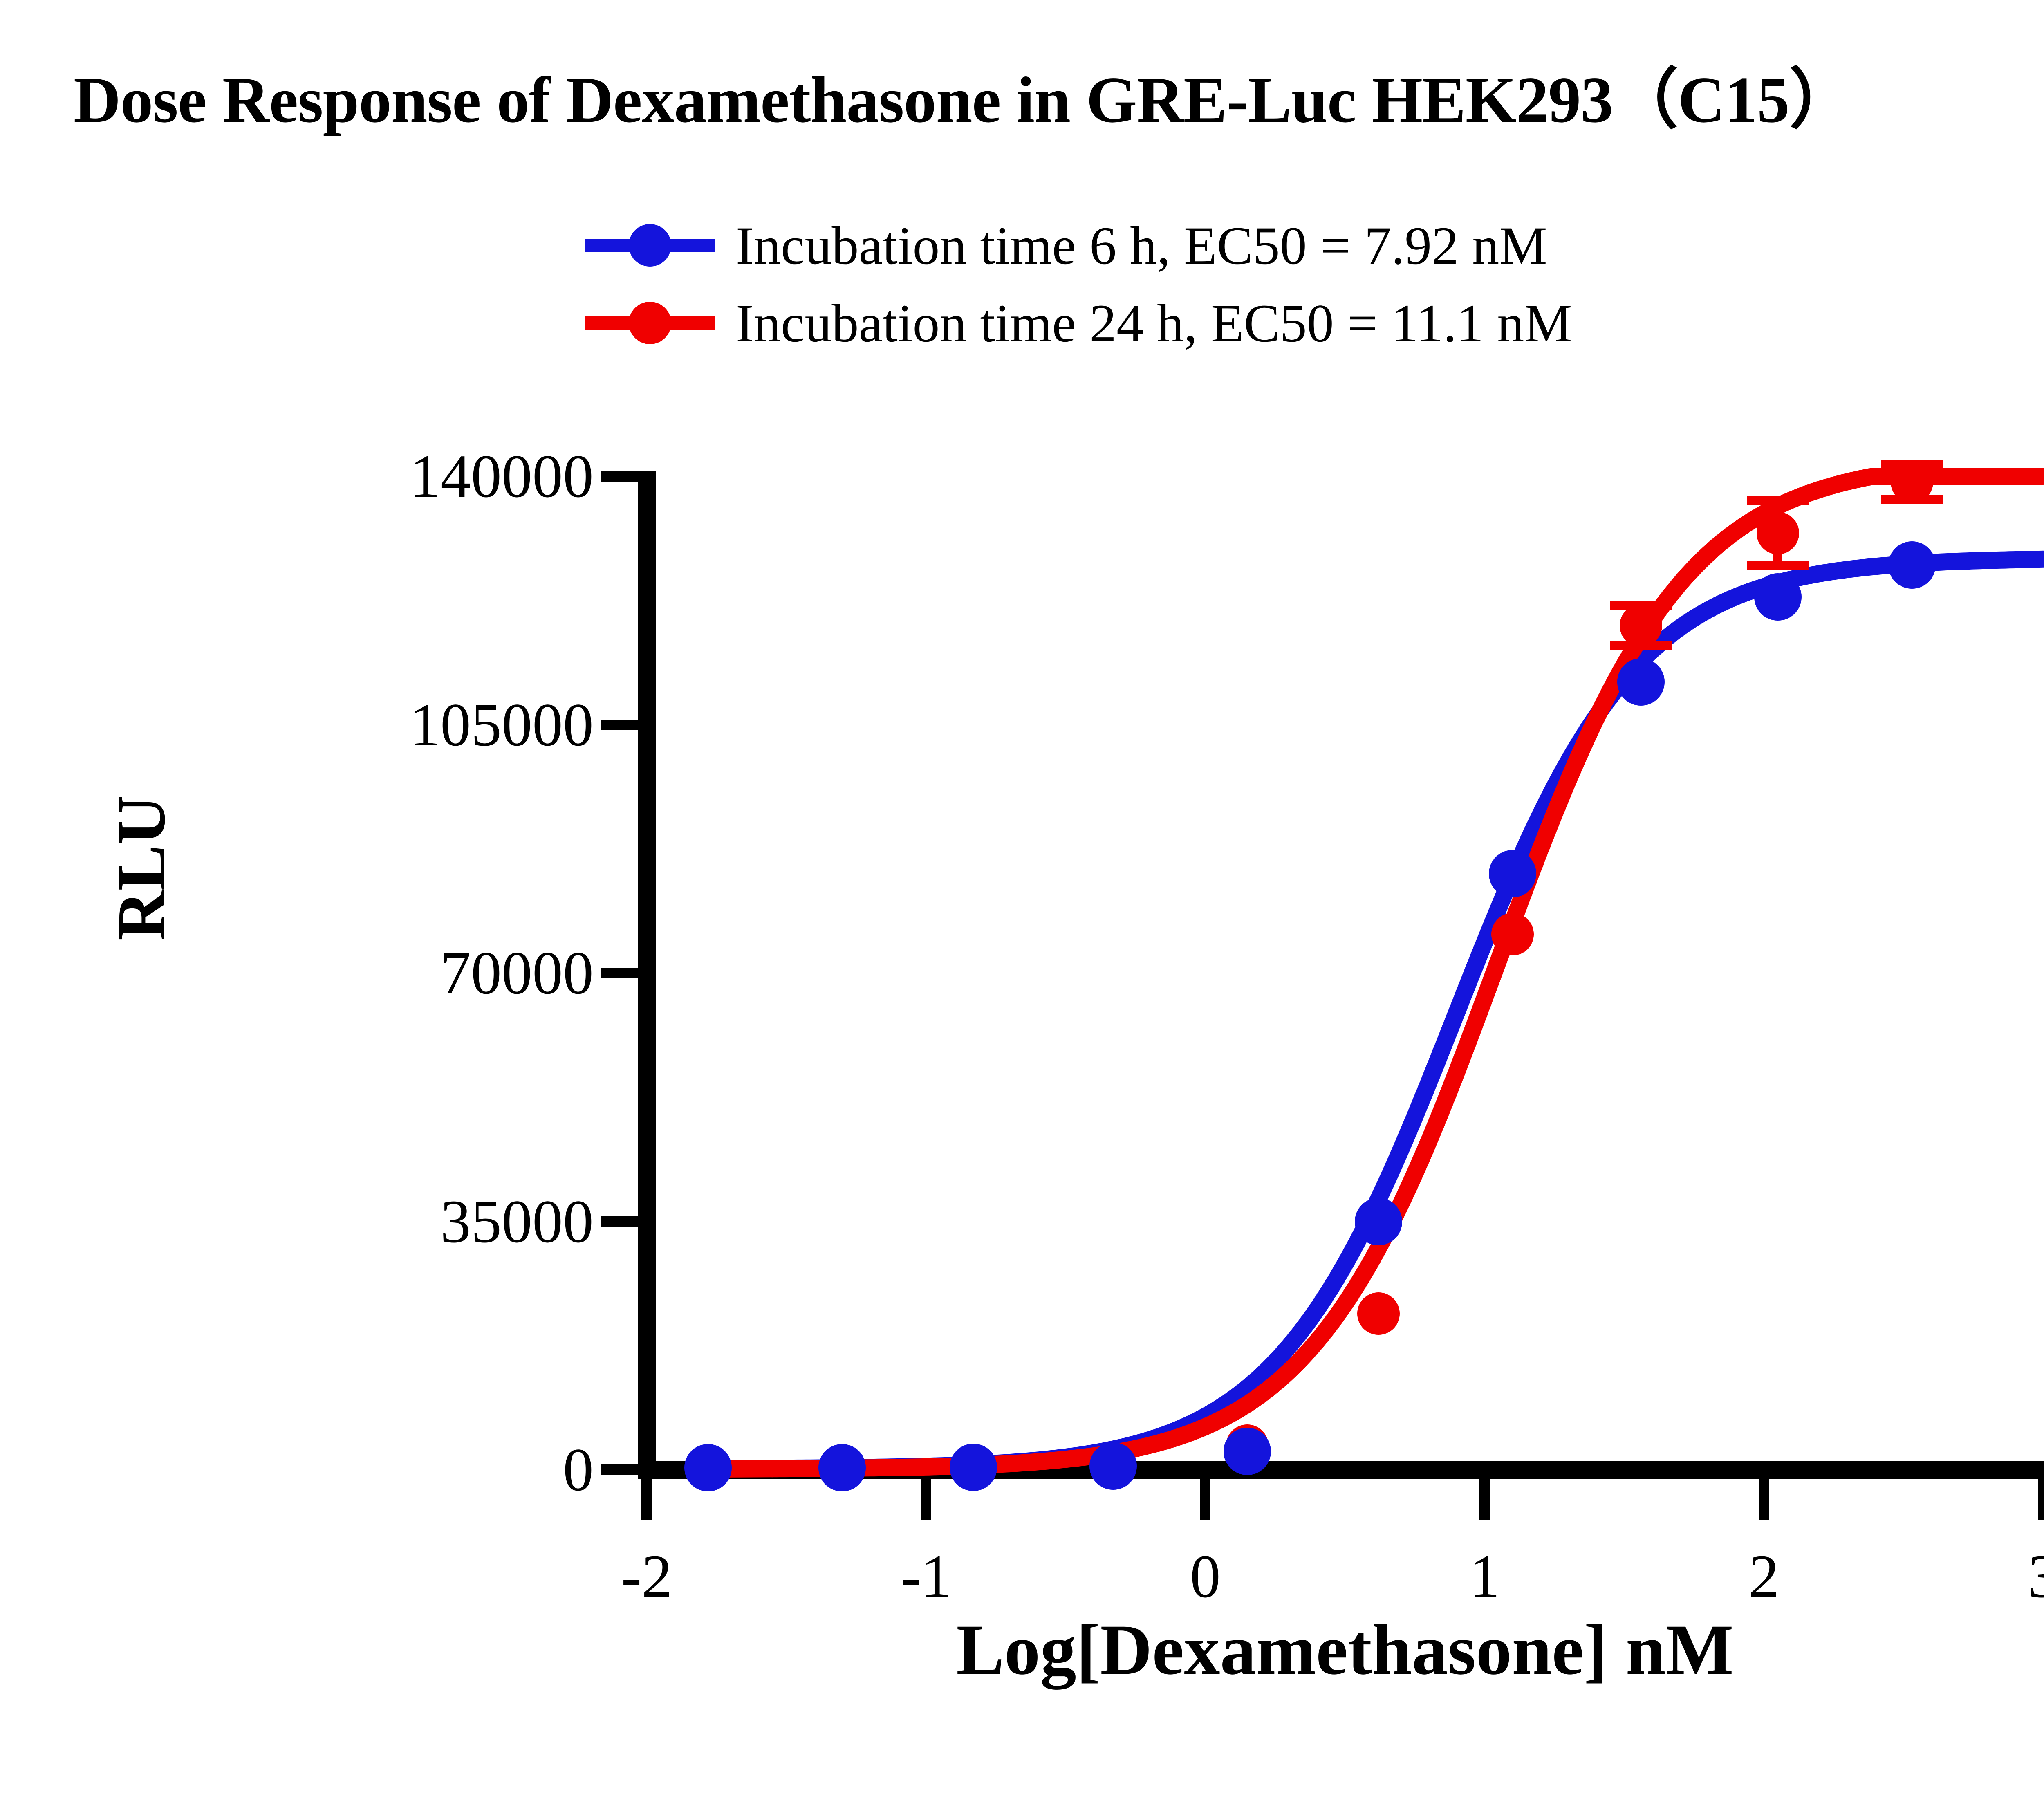 The height and width of the screenshot is (1794, 2044). I want to click on x-tick-label: 1, so click(1484, 1576).